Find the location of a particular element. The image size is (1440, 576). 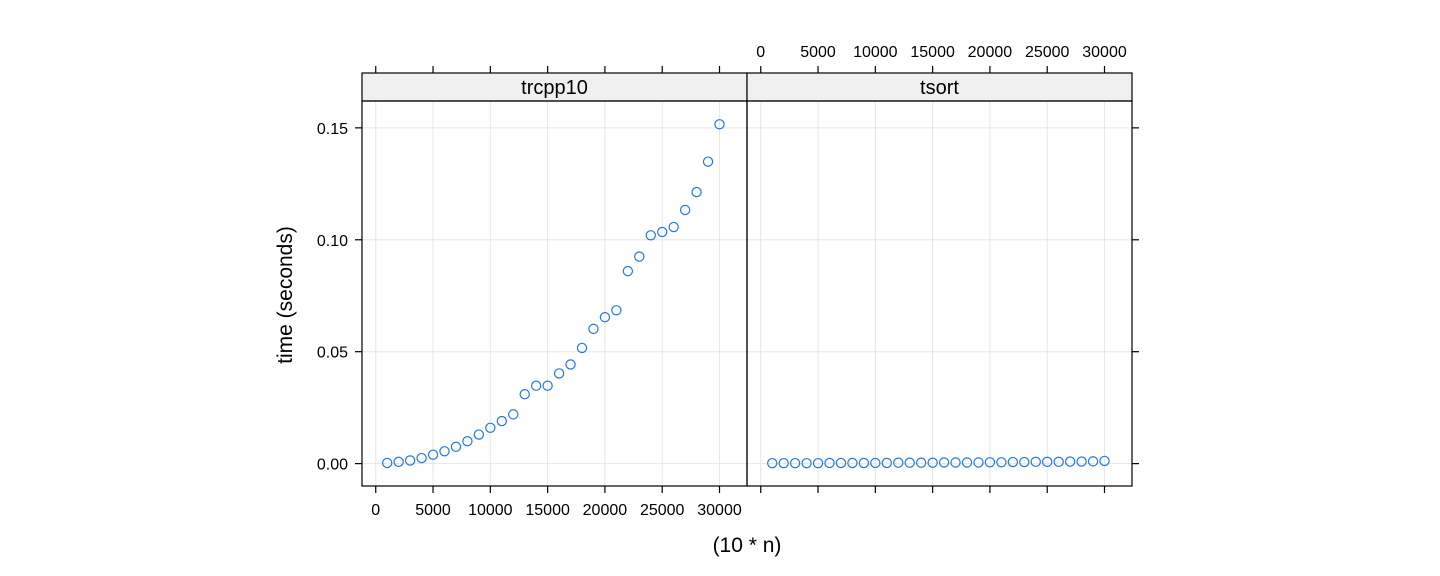

y-tick-label: 0.05 is located at coordinates (332, 353).